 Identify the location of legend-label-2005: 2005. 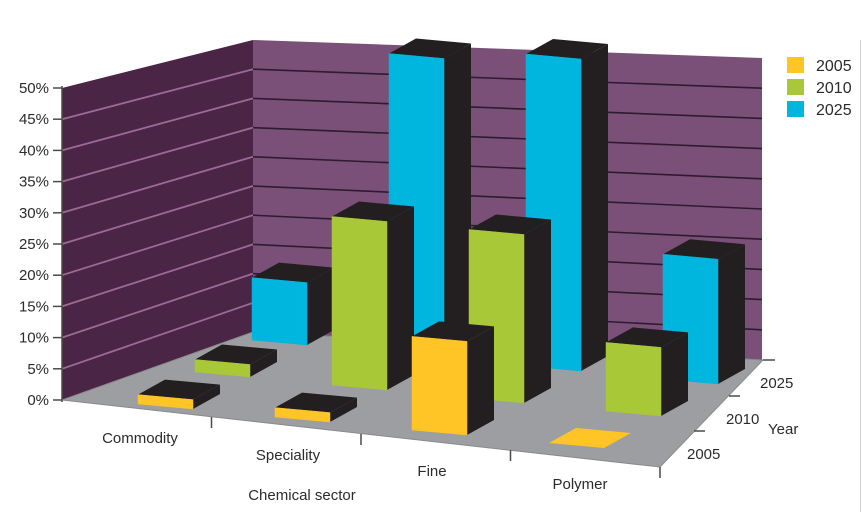
(834, 66).